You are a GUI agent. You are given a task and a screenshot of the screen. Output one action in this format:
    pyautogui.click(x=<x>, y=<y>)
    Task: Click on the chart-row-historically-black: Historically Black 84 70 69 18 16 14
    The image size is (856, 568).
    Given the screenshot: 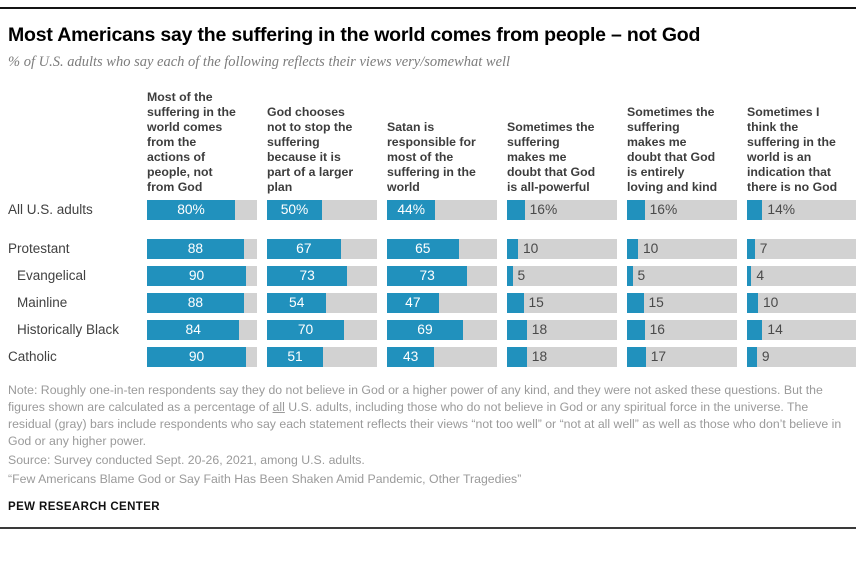 What is the action you would take?
    pyautogui.click(x=432, y=329)
    